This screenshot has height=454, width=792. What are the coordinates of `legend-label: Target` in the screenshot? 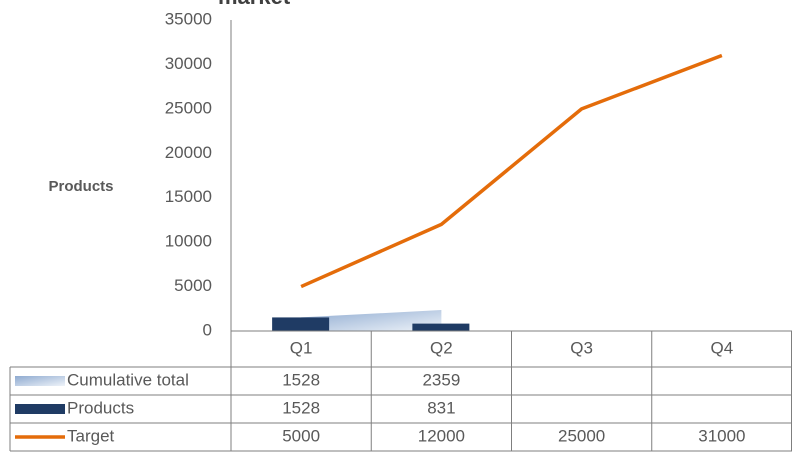 It's located at (91, 435).